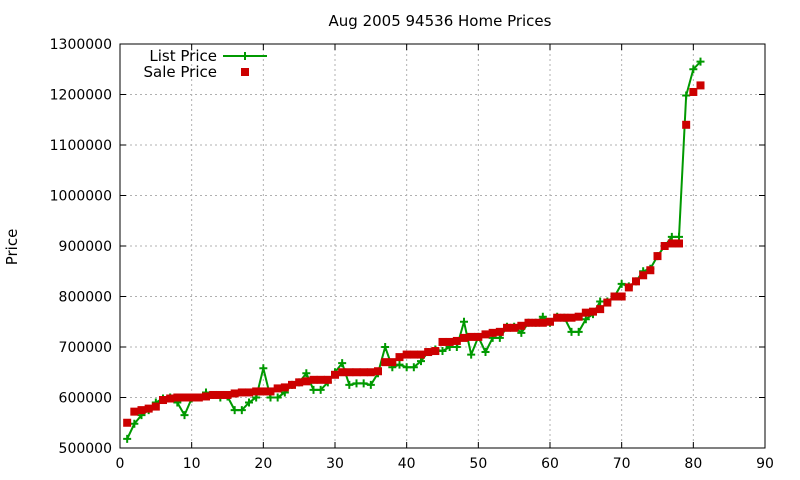  What do you see at coordinates (693, 464) in the screenshot?
I see `x-tick-label: 80` at bounding box center [693, 464].